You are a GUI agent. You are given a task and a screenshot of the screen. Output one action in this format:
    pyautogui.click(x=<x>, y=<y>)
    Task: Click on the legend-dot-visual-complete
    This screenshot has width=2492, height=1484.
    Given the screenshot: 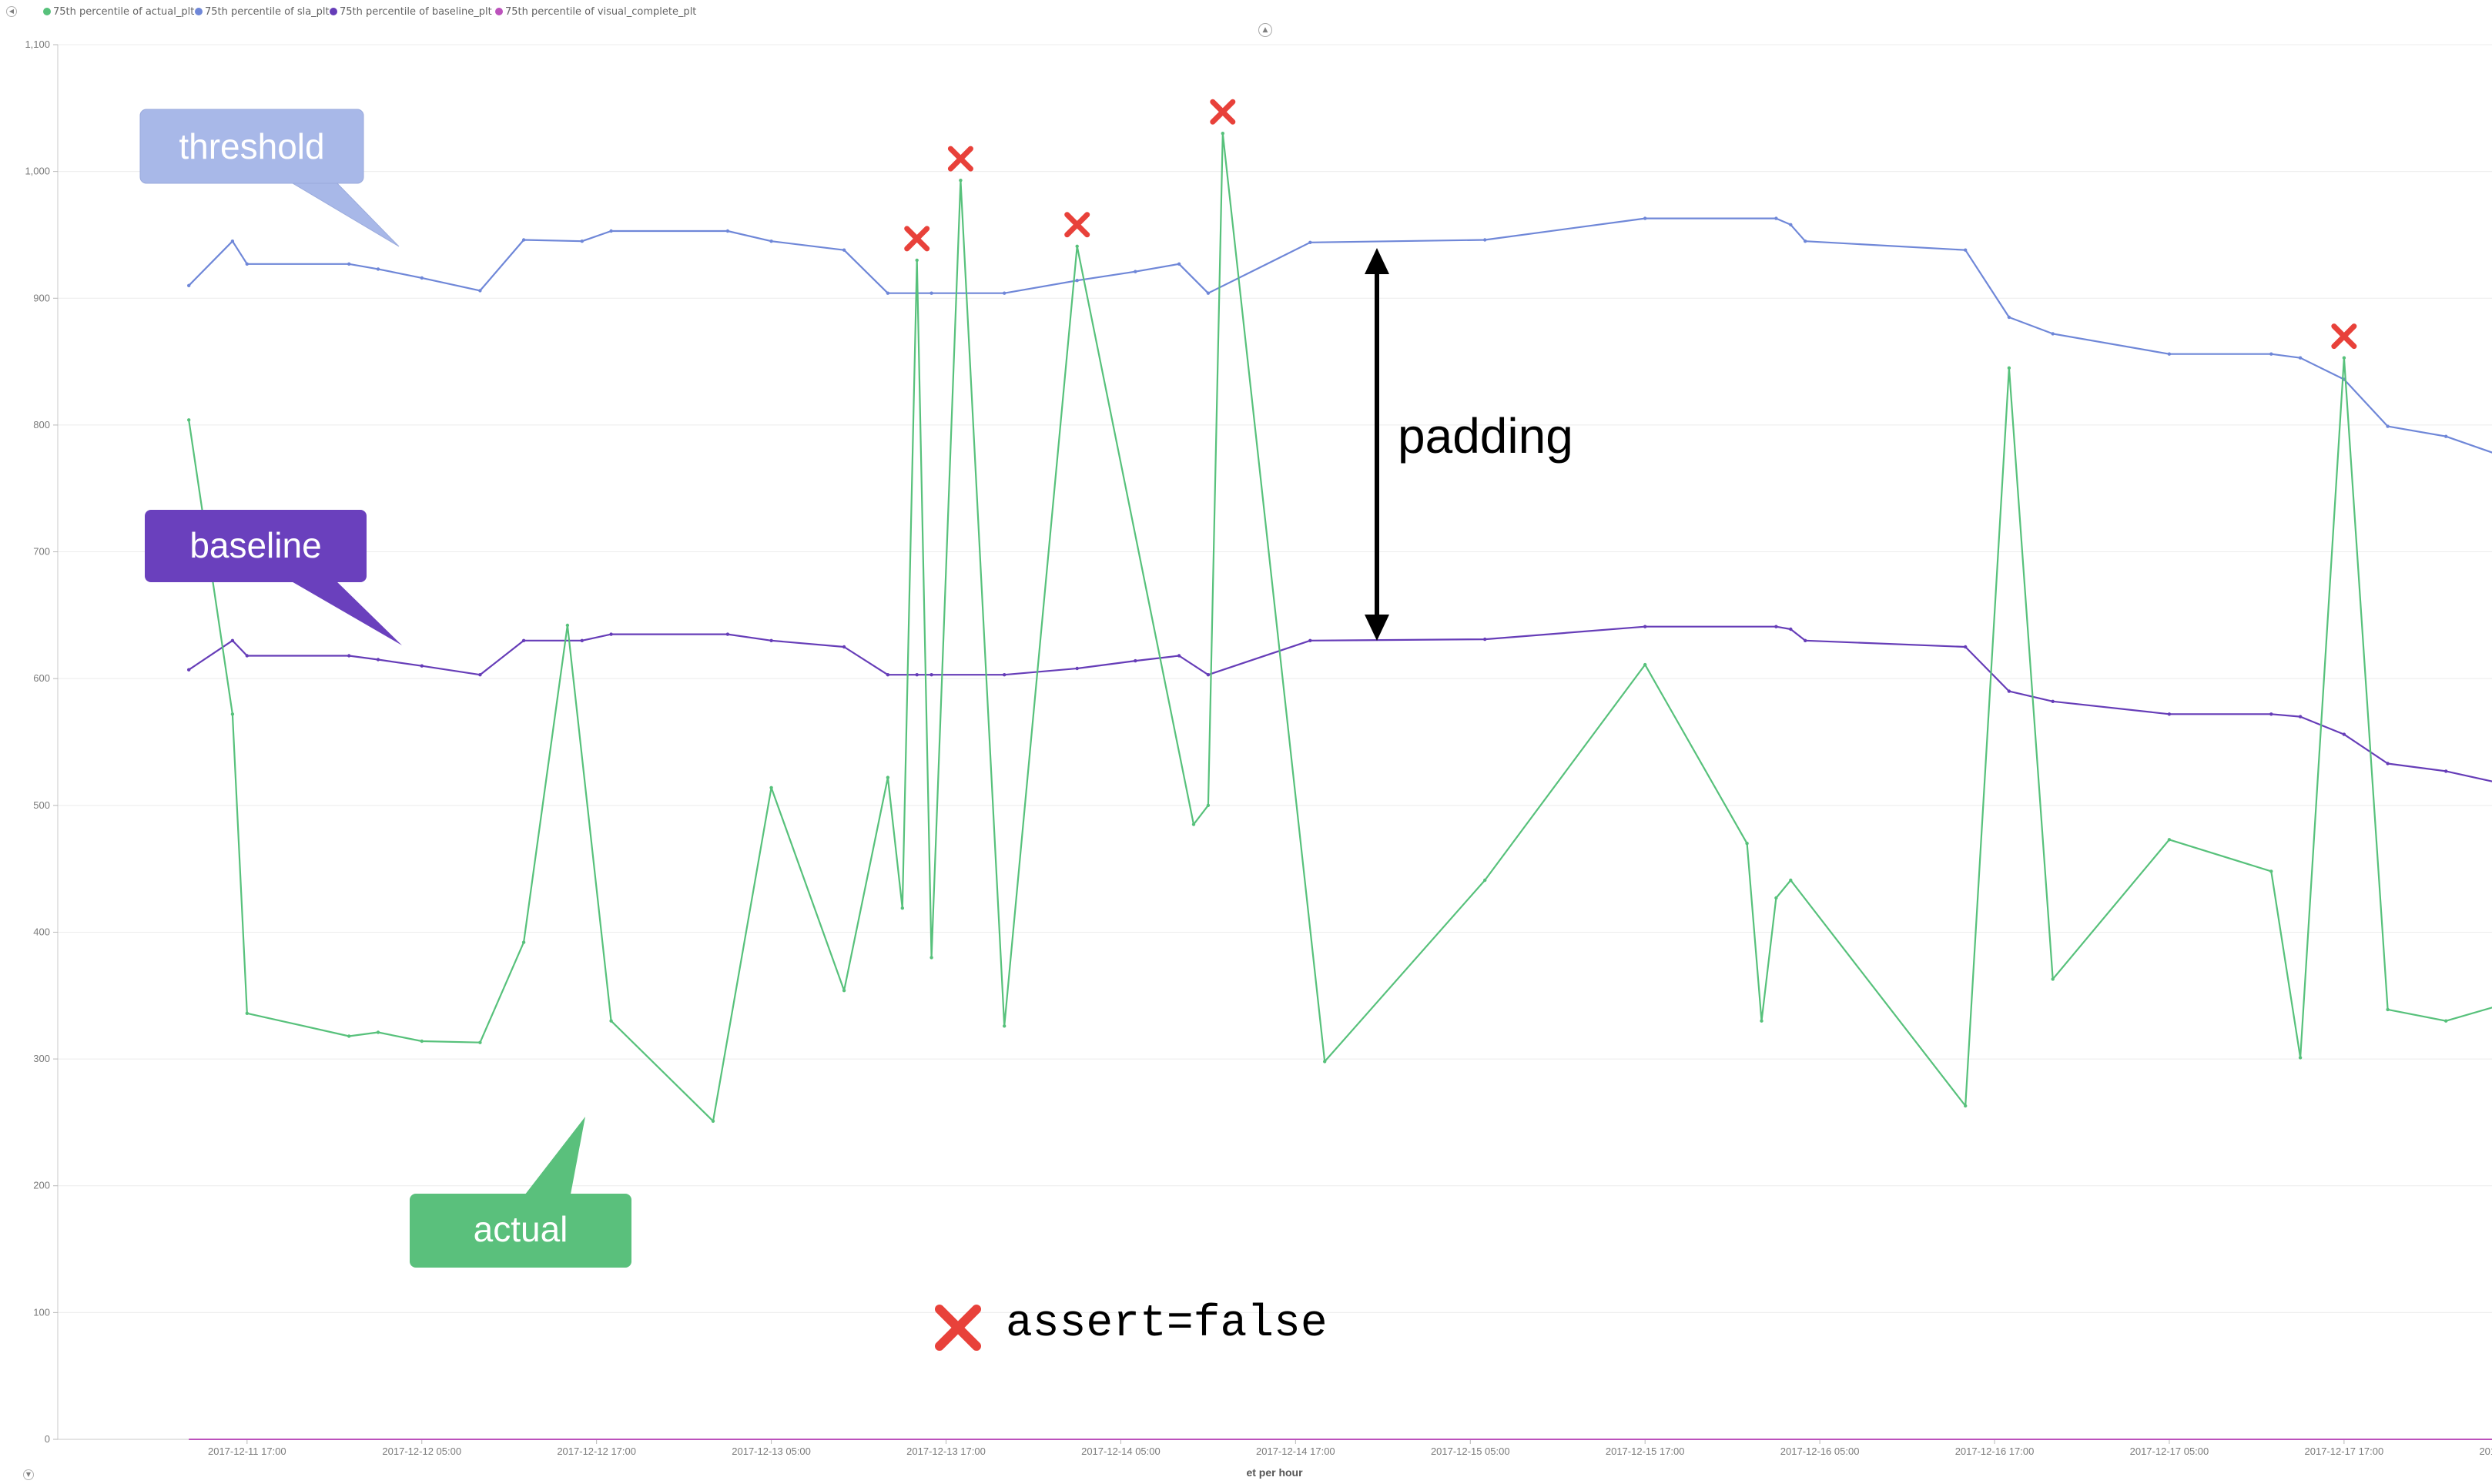 What is the action you would take?
    pyautogui.click(x=499, y=11)
    